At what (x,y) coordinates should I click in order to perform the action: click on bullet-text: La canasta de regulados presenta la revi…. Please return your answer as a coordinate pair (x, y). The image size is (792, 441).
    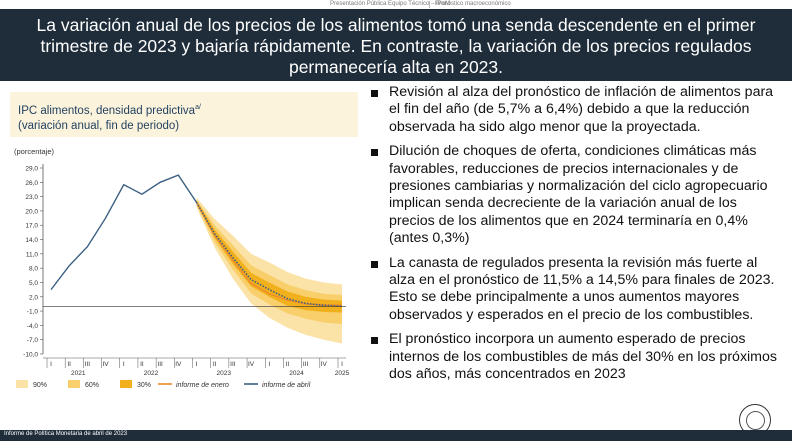
    Looking at the image, I should click on (582, 288).